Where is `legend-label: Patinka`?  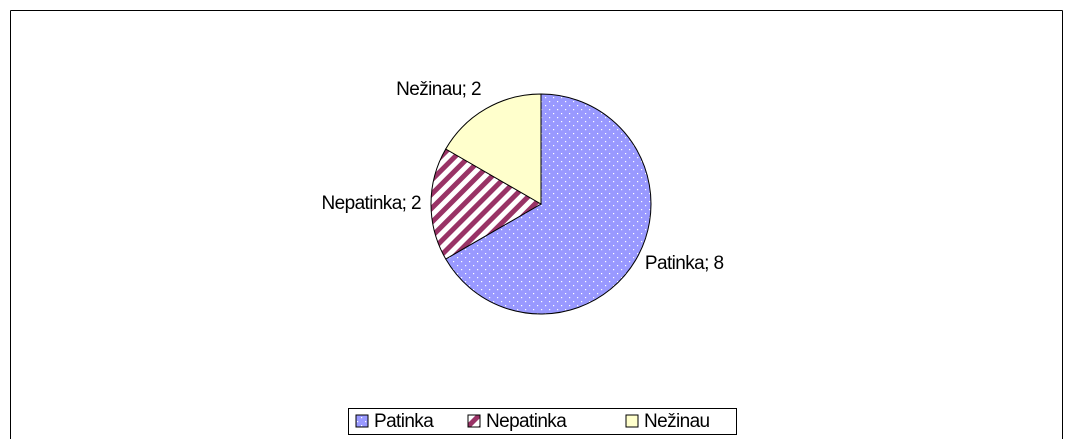 legend-label: Patinka is located at coordinates (404, 421).